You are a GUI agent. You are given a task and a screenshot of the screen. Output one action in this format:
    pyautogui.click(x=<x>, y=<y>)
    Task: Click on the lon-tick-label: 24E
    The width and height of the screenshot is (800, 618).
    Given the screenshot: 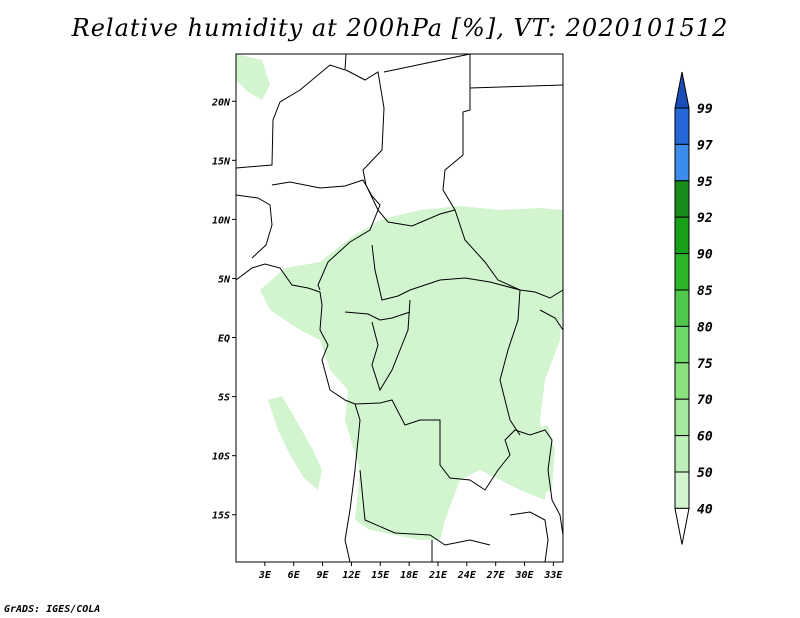 What is the action you would take?
    pyautogui.click(x=467, y=575)
    